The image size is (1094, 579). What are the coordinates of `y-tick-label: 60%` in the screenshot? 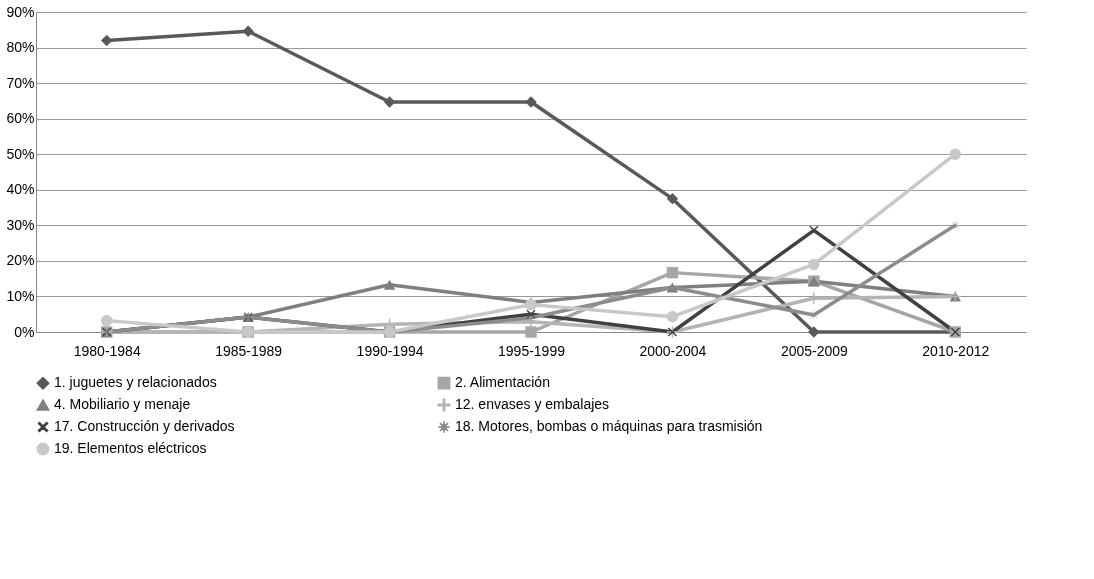 It's located at (20, 118).